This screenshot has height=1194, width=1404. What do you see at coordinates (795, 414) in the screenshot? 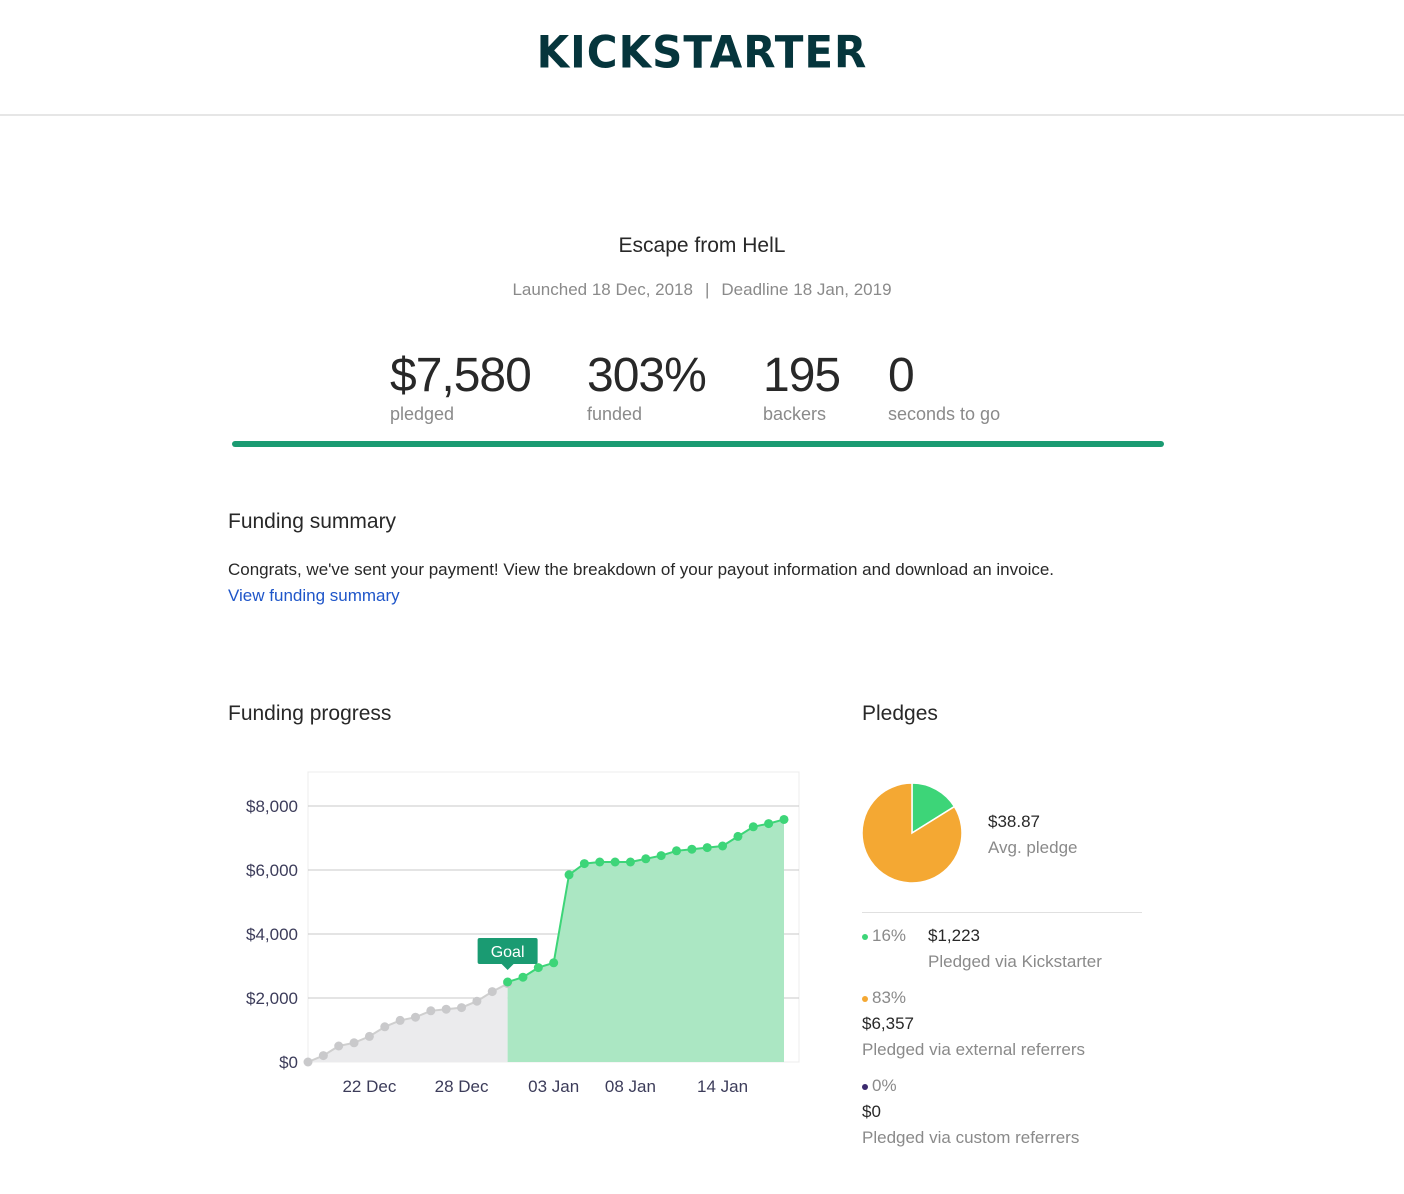
I see `stat-label: backers` at bounding box center [795, 414].